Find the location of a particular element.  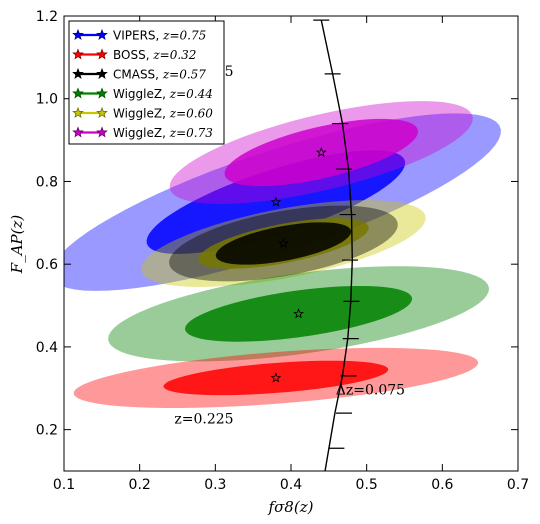

legend-label-0: VIPERS, z=0.75 is located at coordinates (159, 36).